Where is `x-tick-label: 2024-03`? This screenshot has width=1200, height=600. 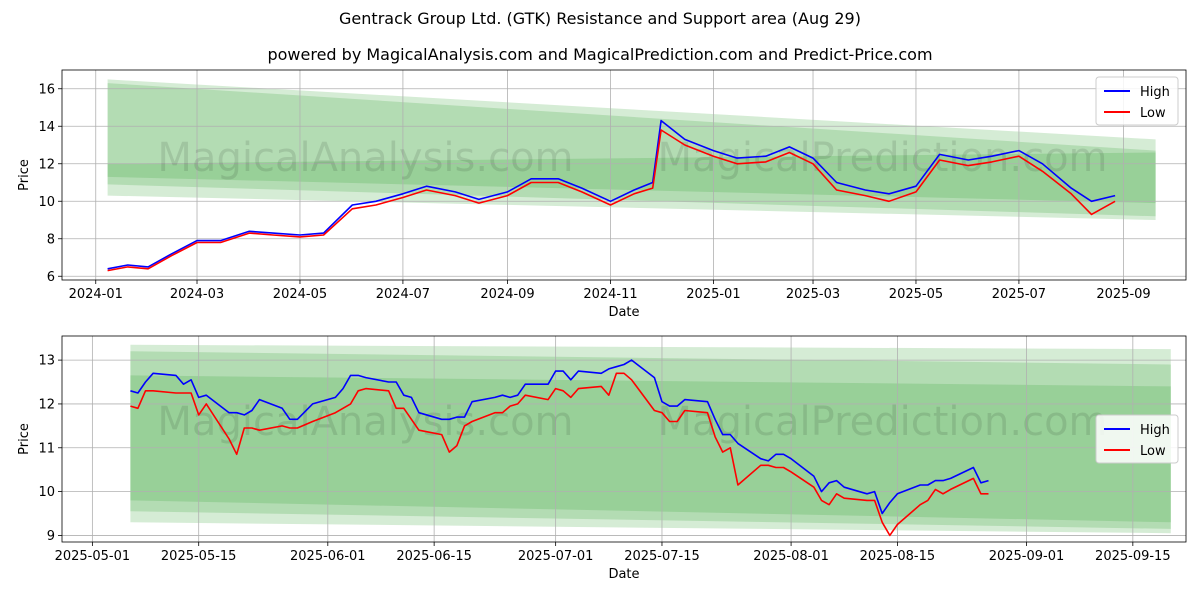 x-tick-label: 2024-03 is located at coordinates (197, 294).